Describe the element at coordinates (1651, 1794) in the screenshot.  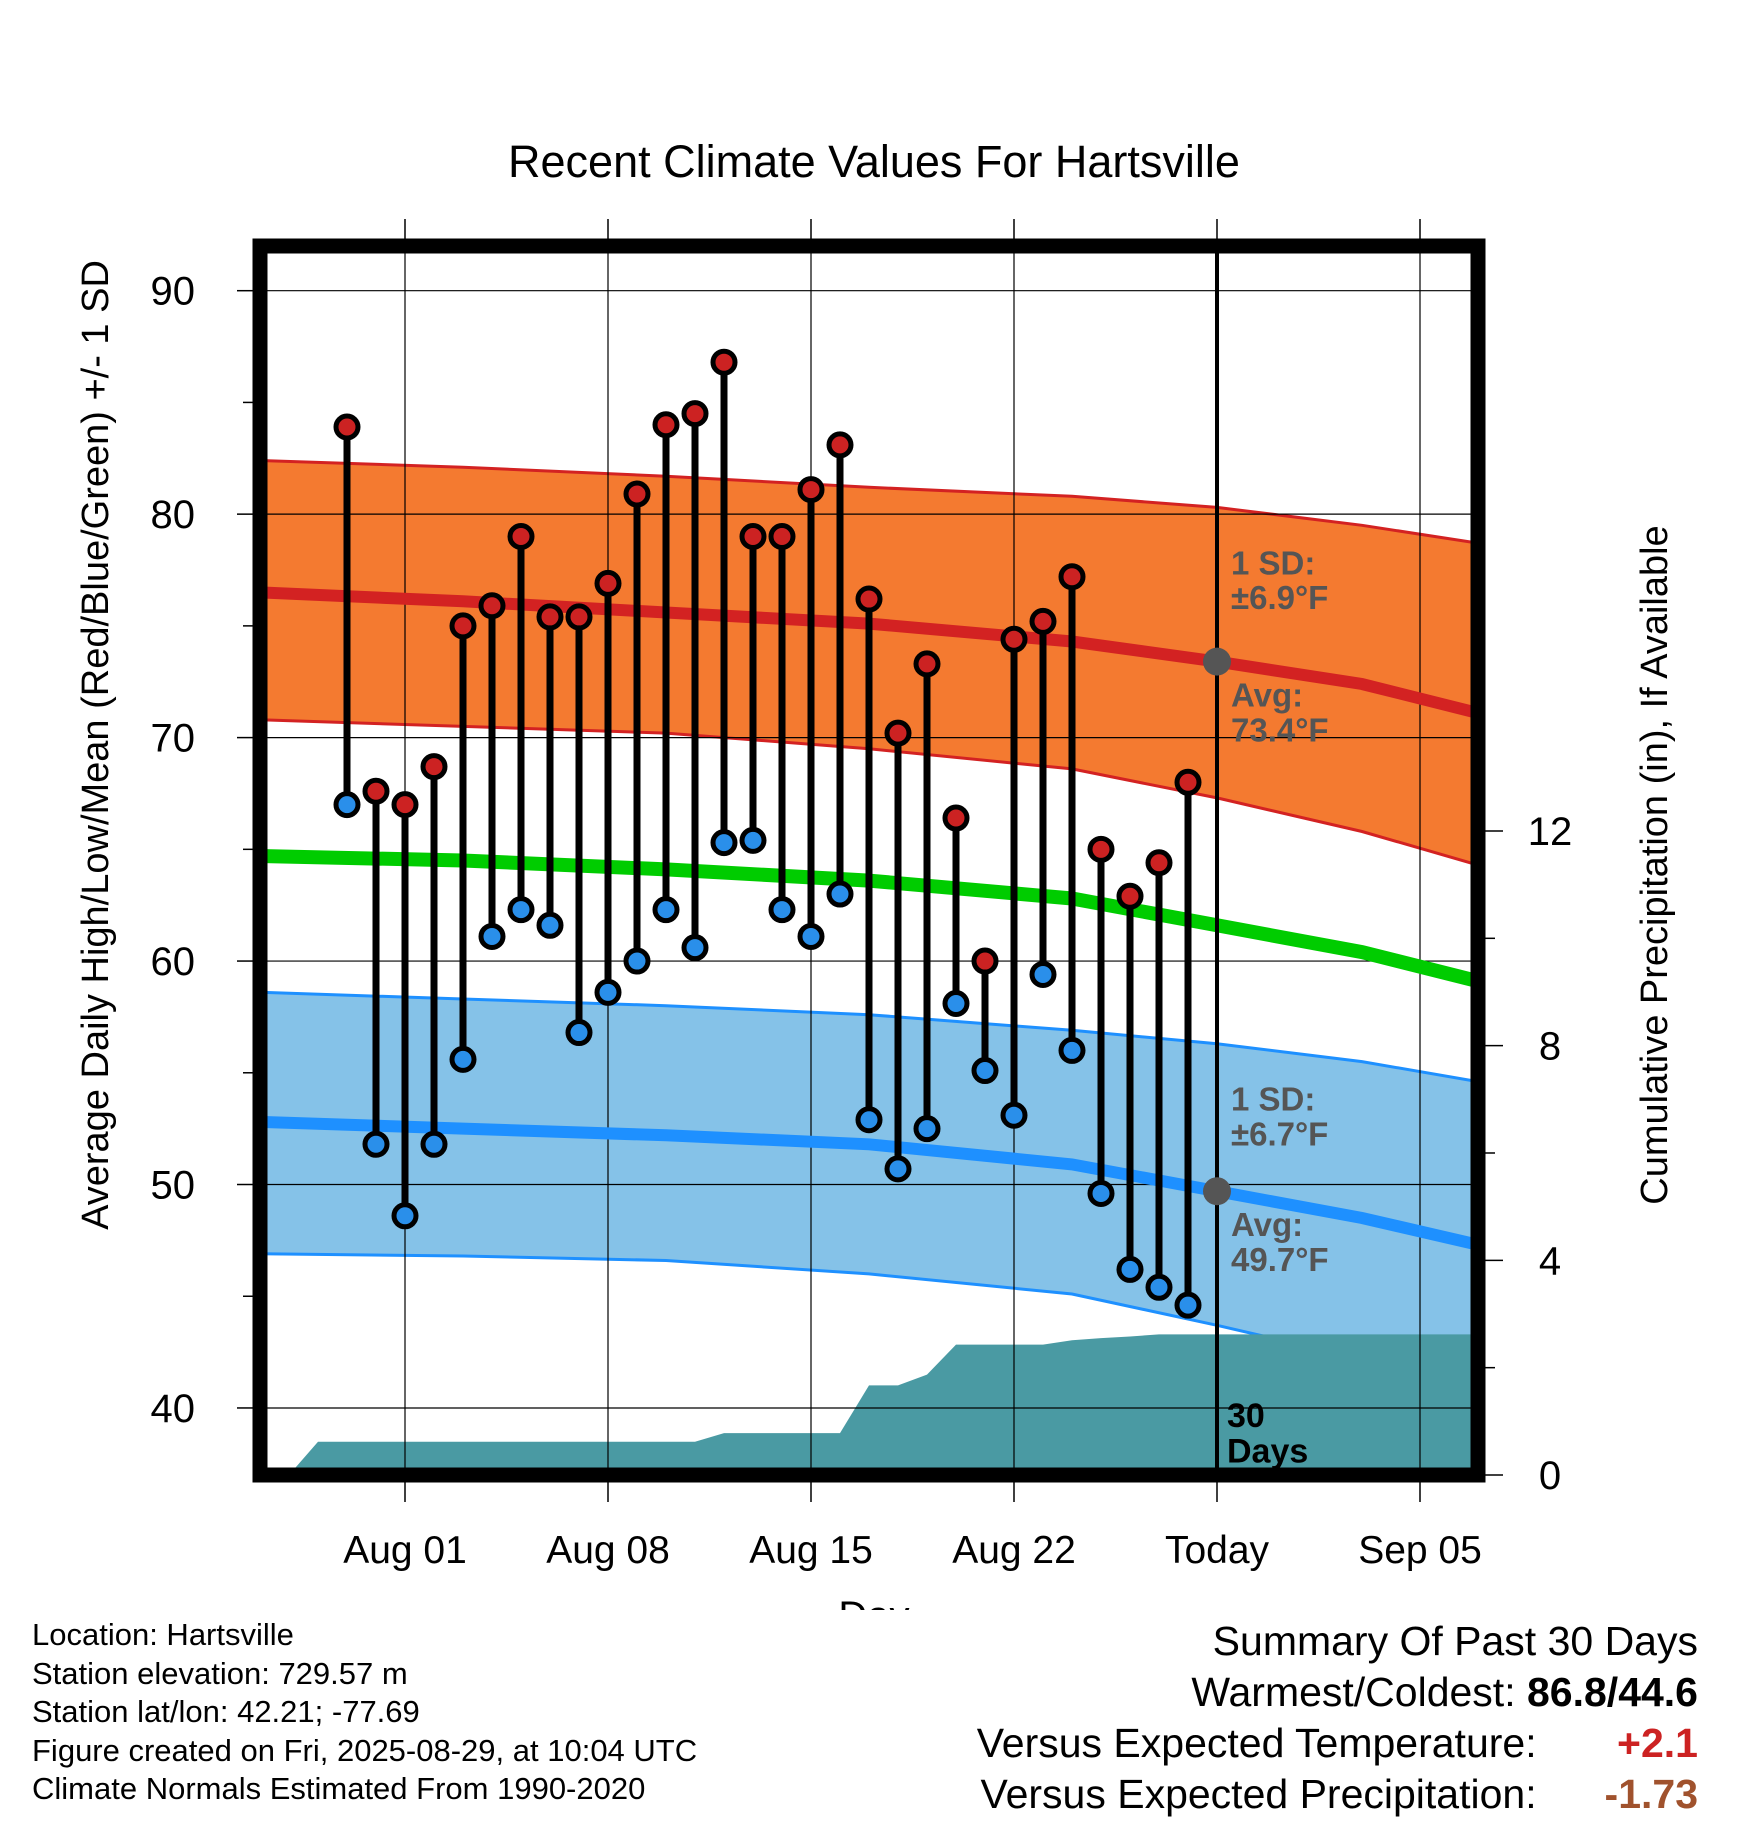
I see `precip-departure-value: -1.73` at that location.